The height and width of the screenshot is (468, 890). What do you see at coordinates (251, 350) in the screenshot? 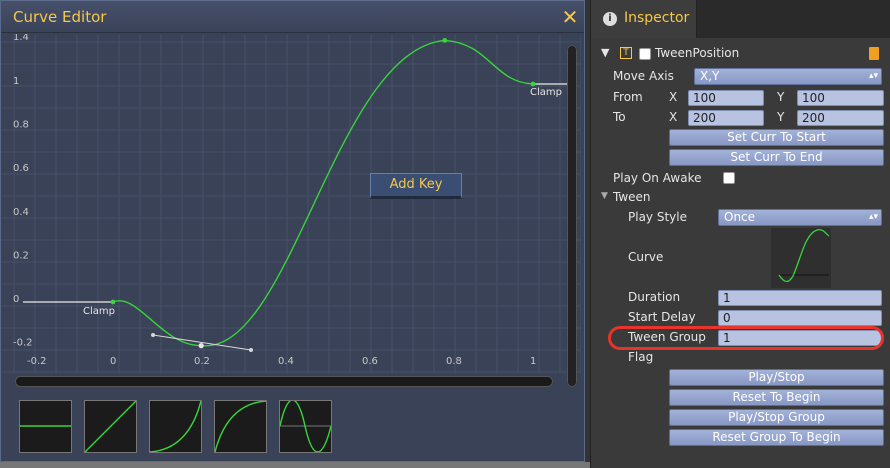
I see `tangent-handle-right` at bounding box center [251, 350].